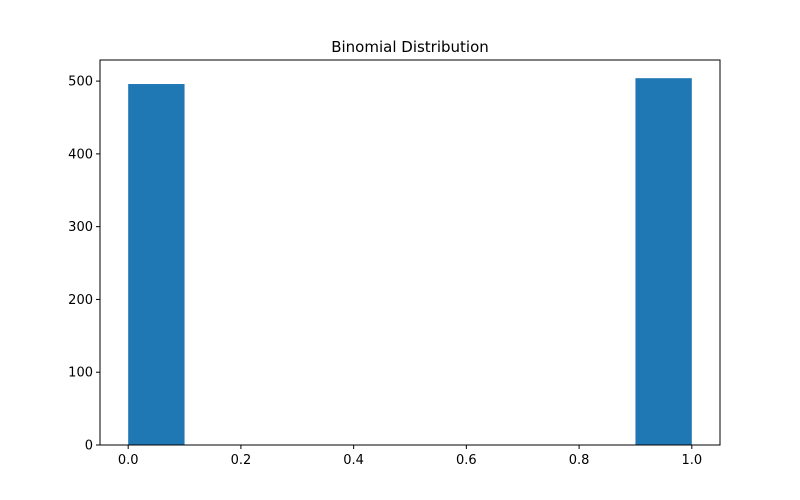  What do you see at coordinates (84, 264) in the screenshot?
I see `y-axis: 0 100 200 300 400 500` at bounding box center [84, 264].